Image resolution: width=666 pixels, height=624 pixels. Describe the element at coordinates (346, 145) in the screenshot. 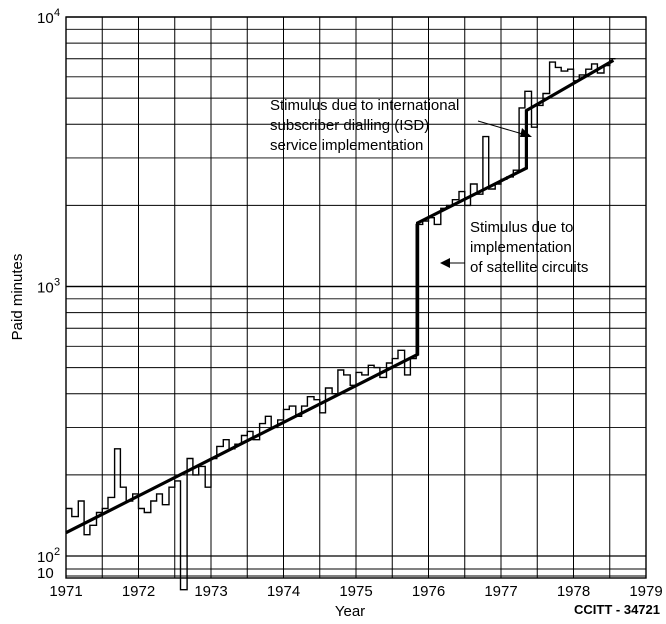

I see `annotation-isd-line: service implementation` at that location.